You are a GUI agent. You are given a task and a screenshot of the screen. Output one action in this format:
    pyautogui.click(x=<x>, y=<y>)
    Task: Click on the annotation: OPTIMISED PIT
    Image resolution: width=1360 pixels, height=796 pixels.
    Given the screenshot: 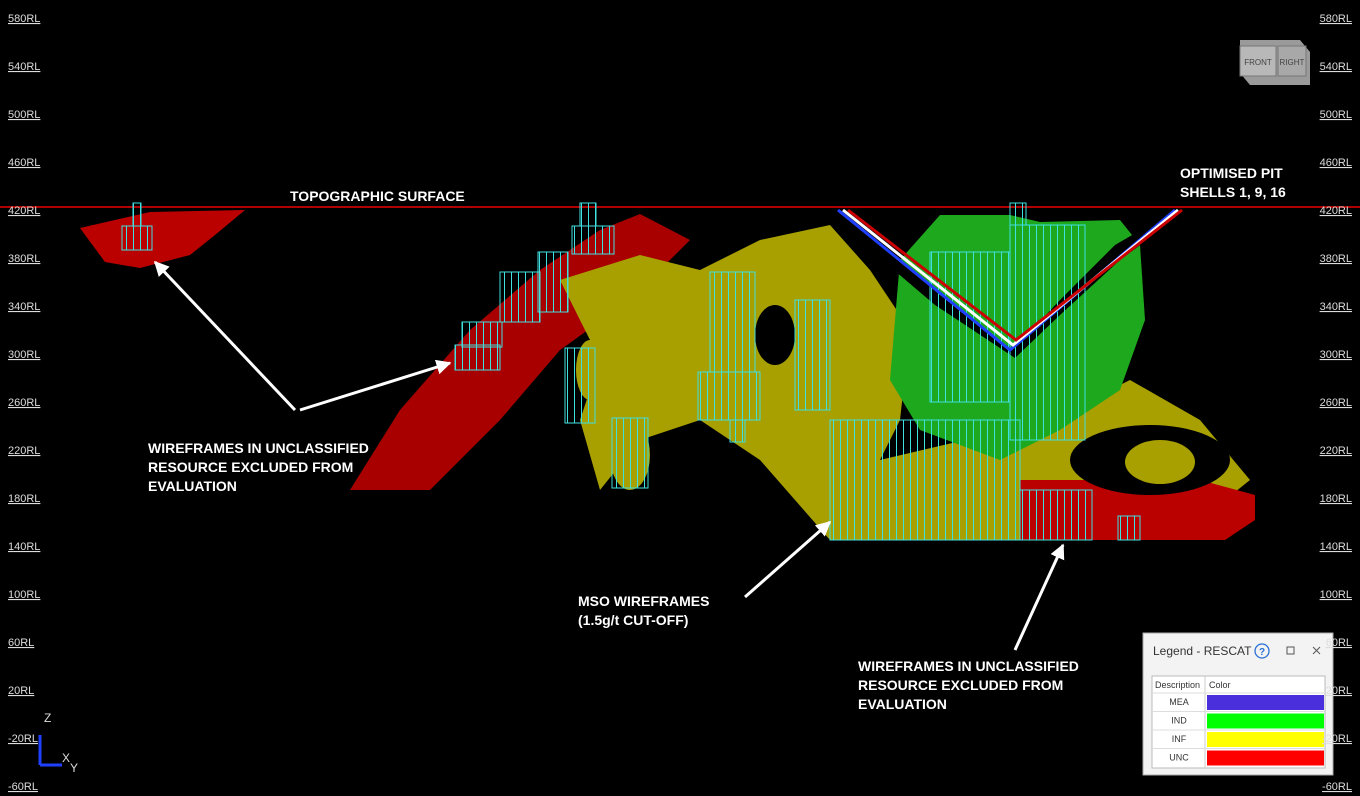 What is the action you would take?
    pyautogui.click(x=1231, y=173)
    